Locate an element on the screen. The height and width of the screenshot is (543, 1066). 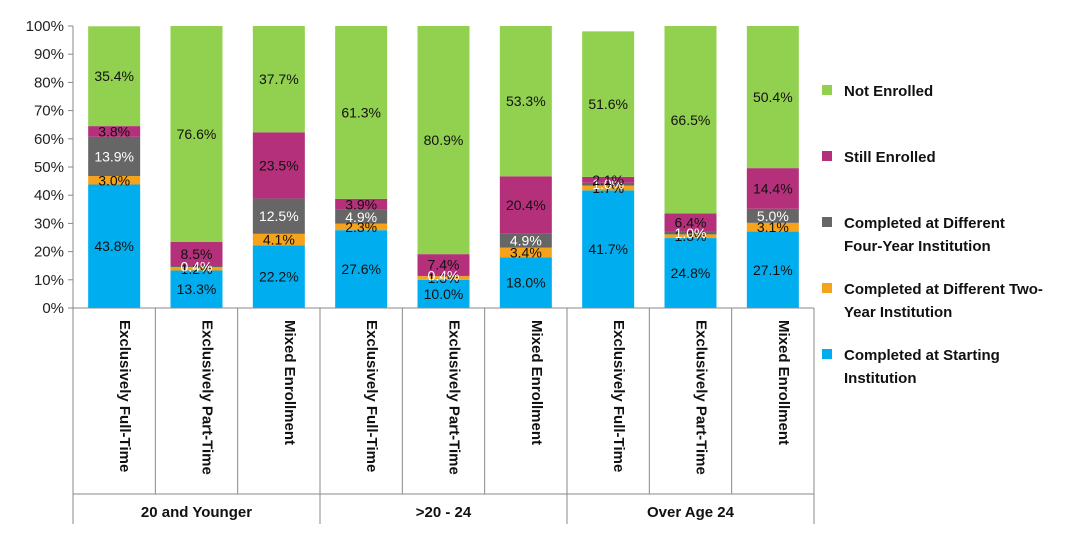
data-label: 1.2% is located at coordinates (197, 269).